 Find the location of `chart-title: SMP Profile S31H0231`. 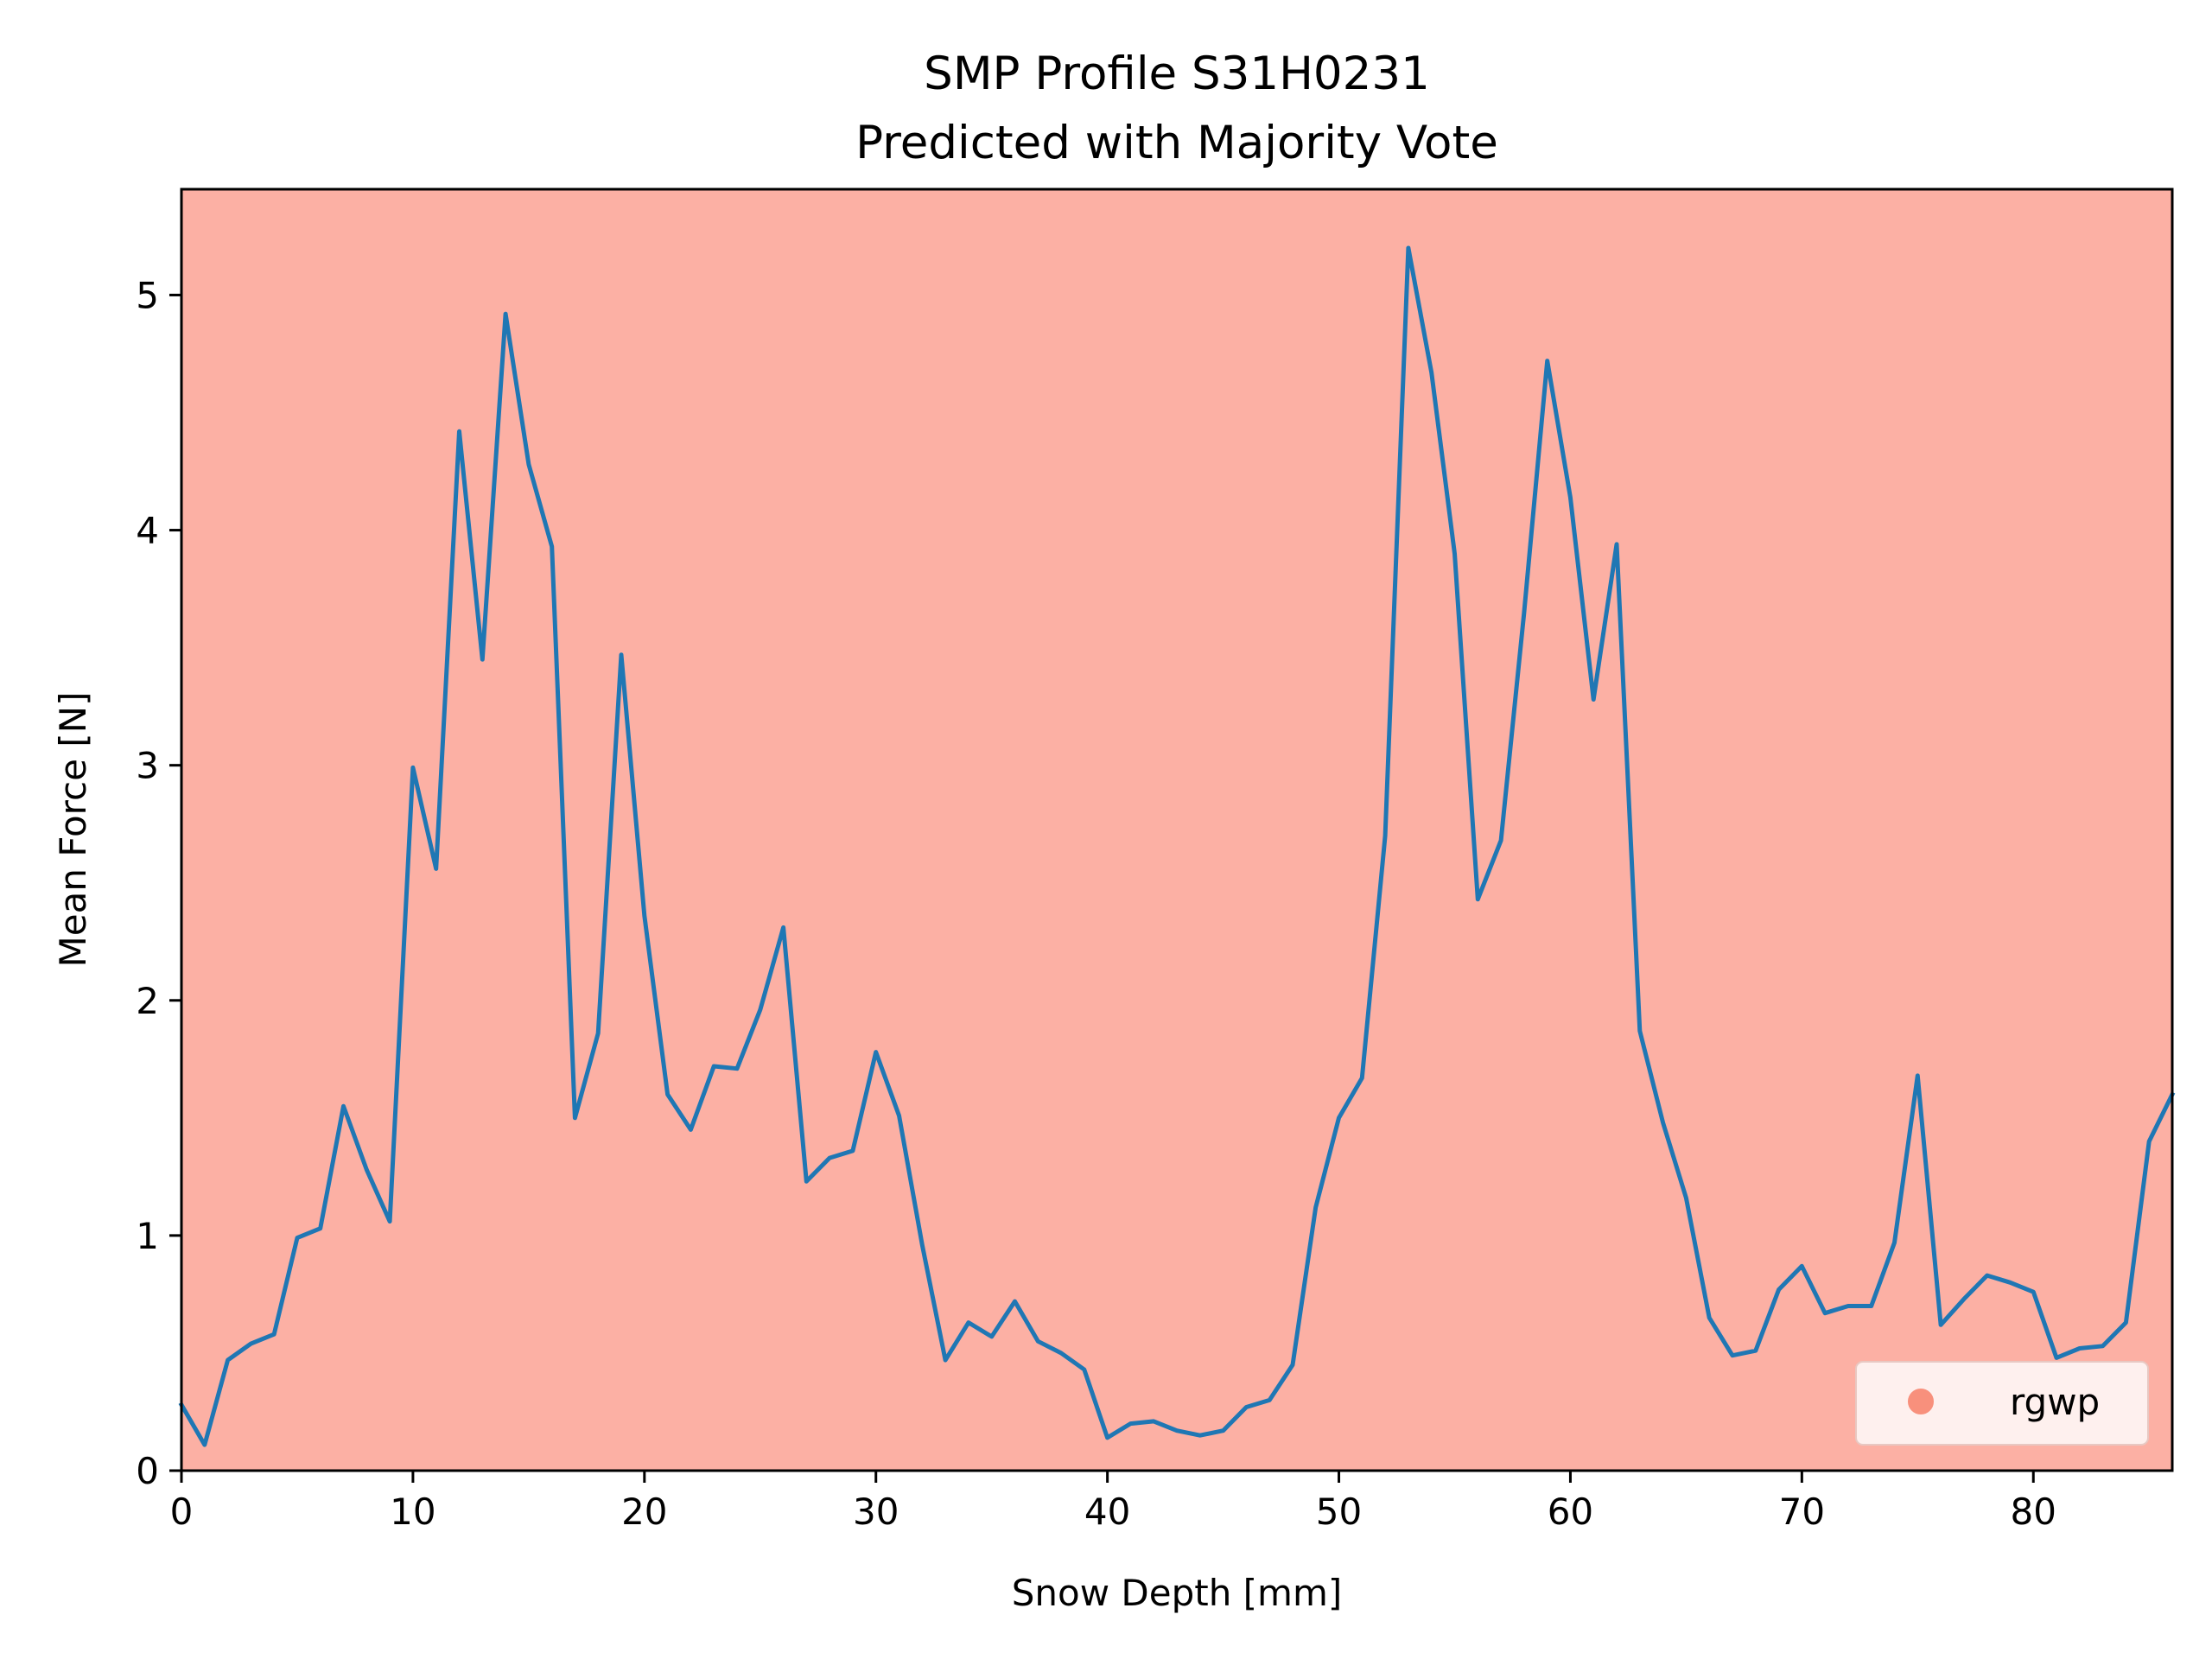

chart-title: SMP Profile S31H0231 is located at coordinates (1177, 74).